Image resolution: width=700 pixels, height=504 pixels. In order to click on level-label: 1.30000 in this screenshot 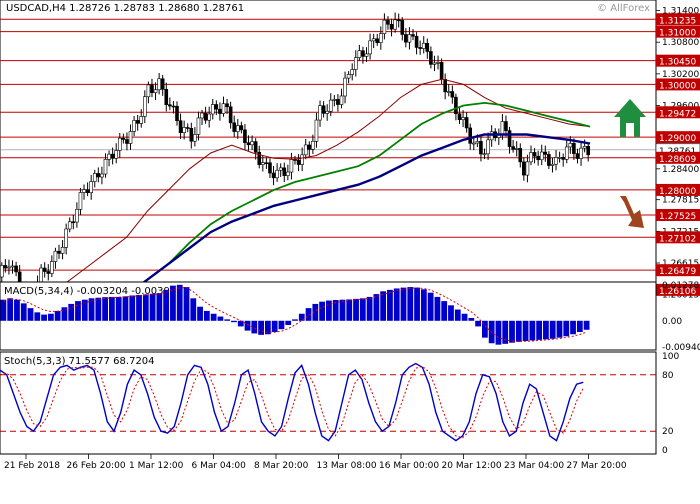, I will do `click(677, 86)`.